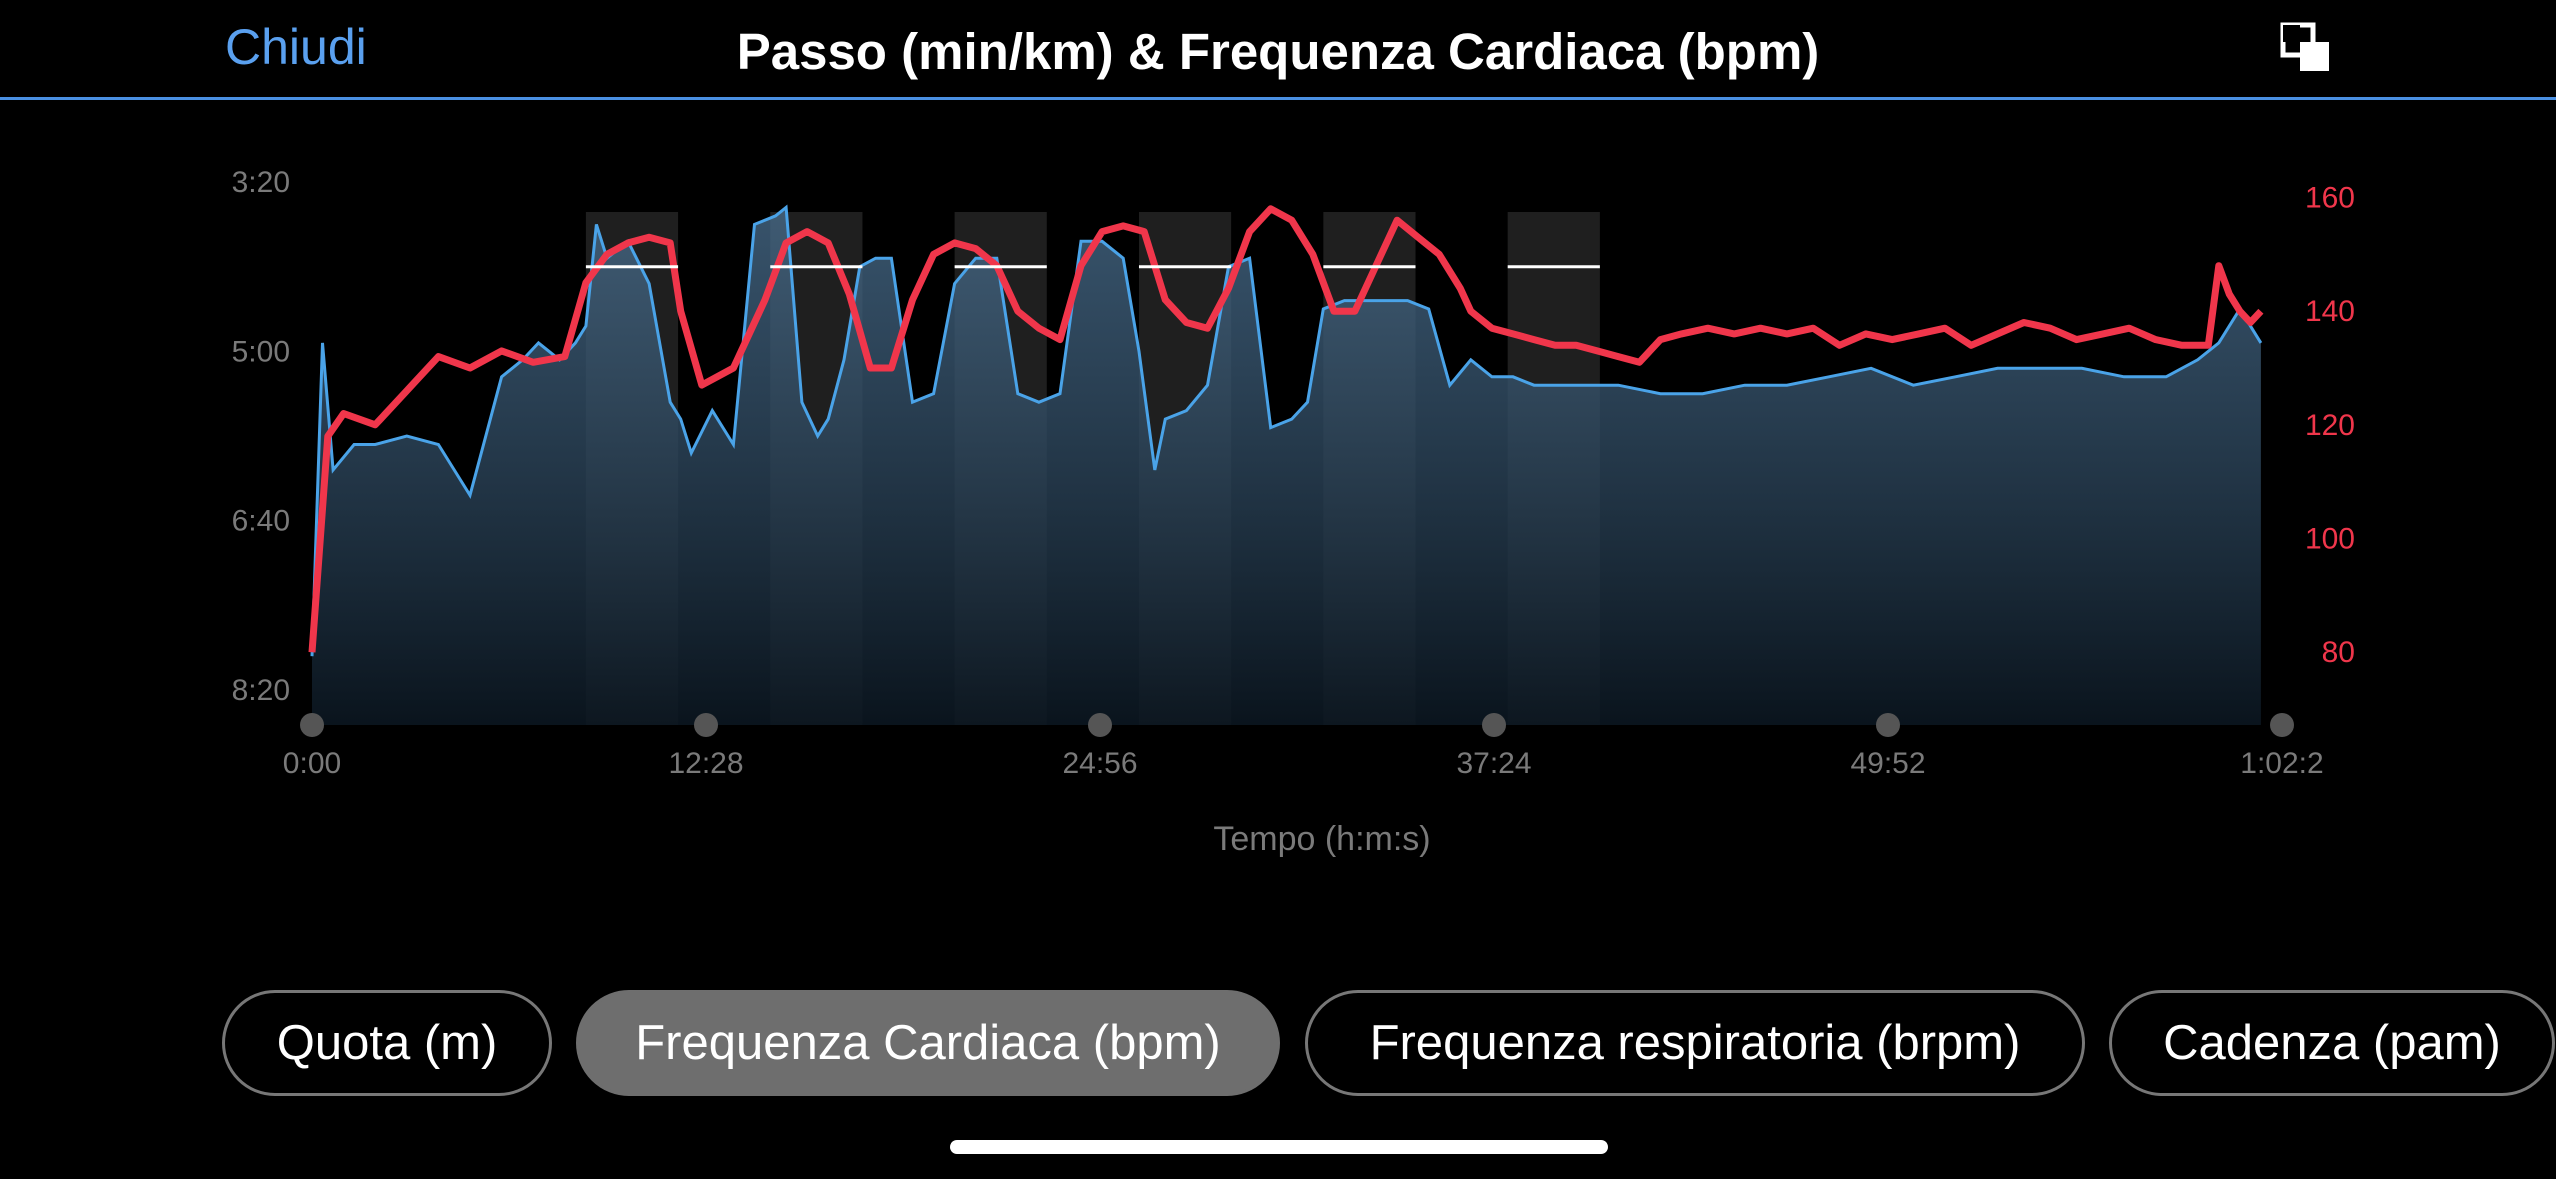 The height and width of the screenshot is (1179, 2556). I want to click on x-tick-label: 1:02:2, so click(2281, 763).